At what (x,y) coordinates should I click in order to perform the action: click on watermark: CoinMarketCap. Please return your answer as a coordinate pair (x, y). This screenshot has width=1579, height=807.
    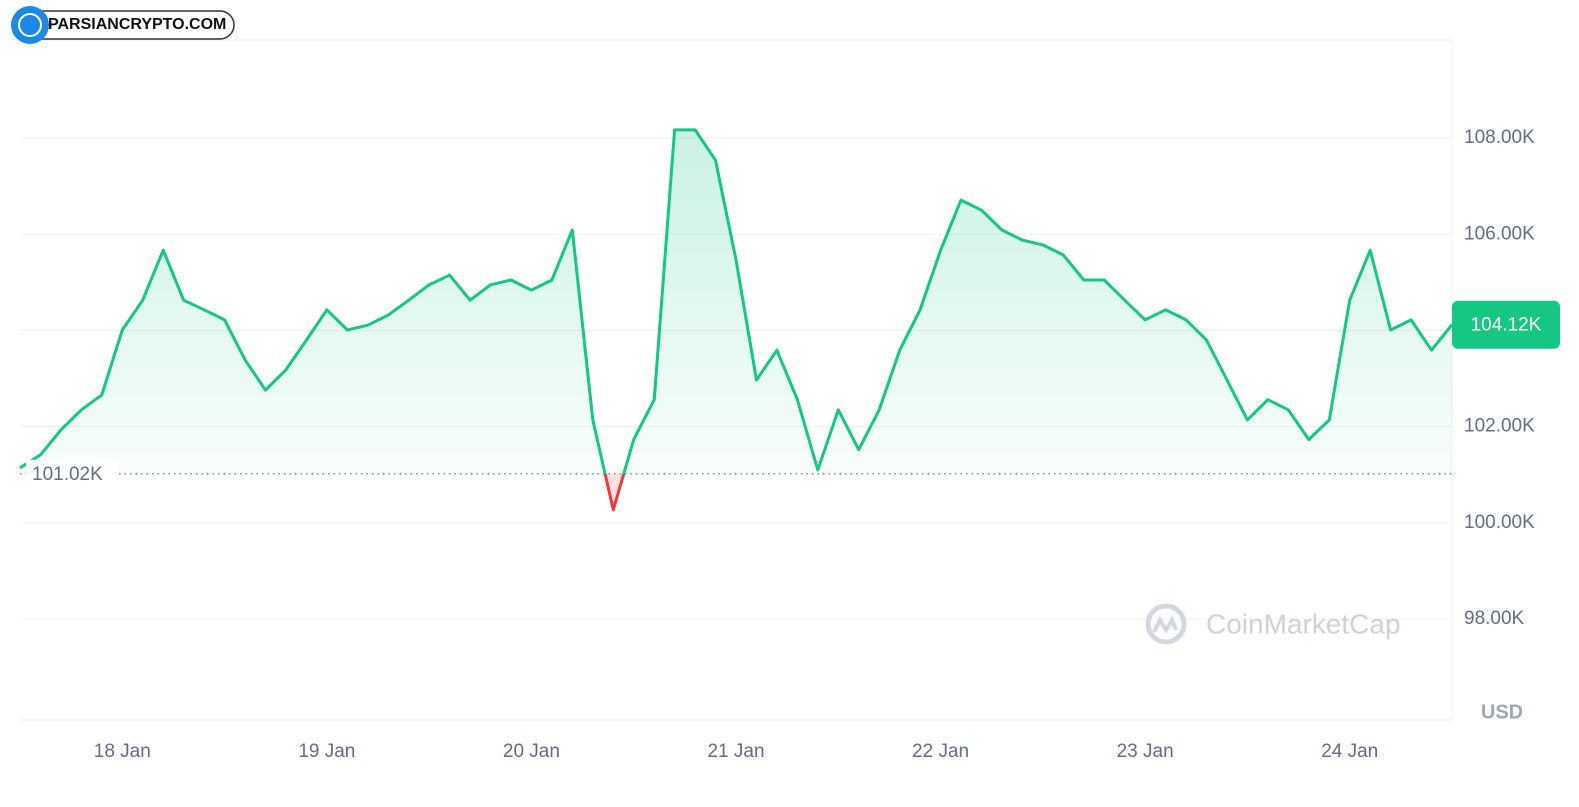
    Looking at the image, I should click on (1273, 624).